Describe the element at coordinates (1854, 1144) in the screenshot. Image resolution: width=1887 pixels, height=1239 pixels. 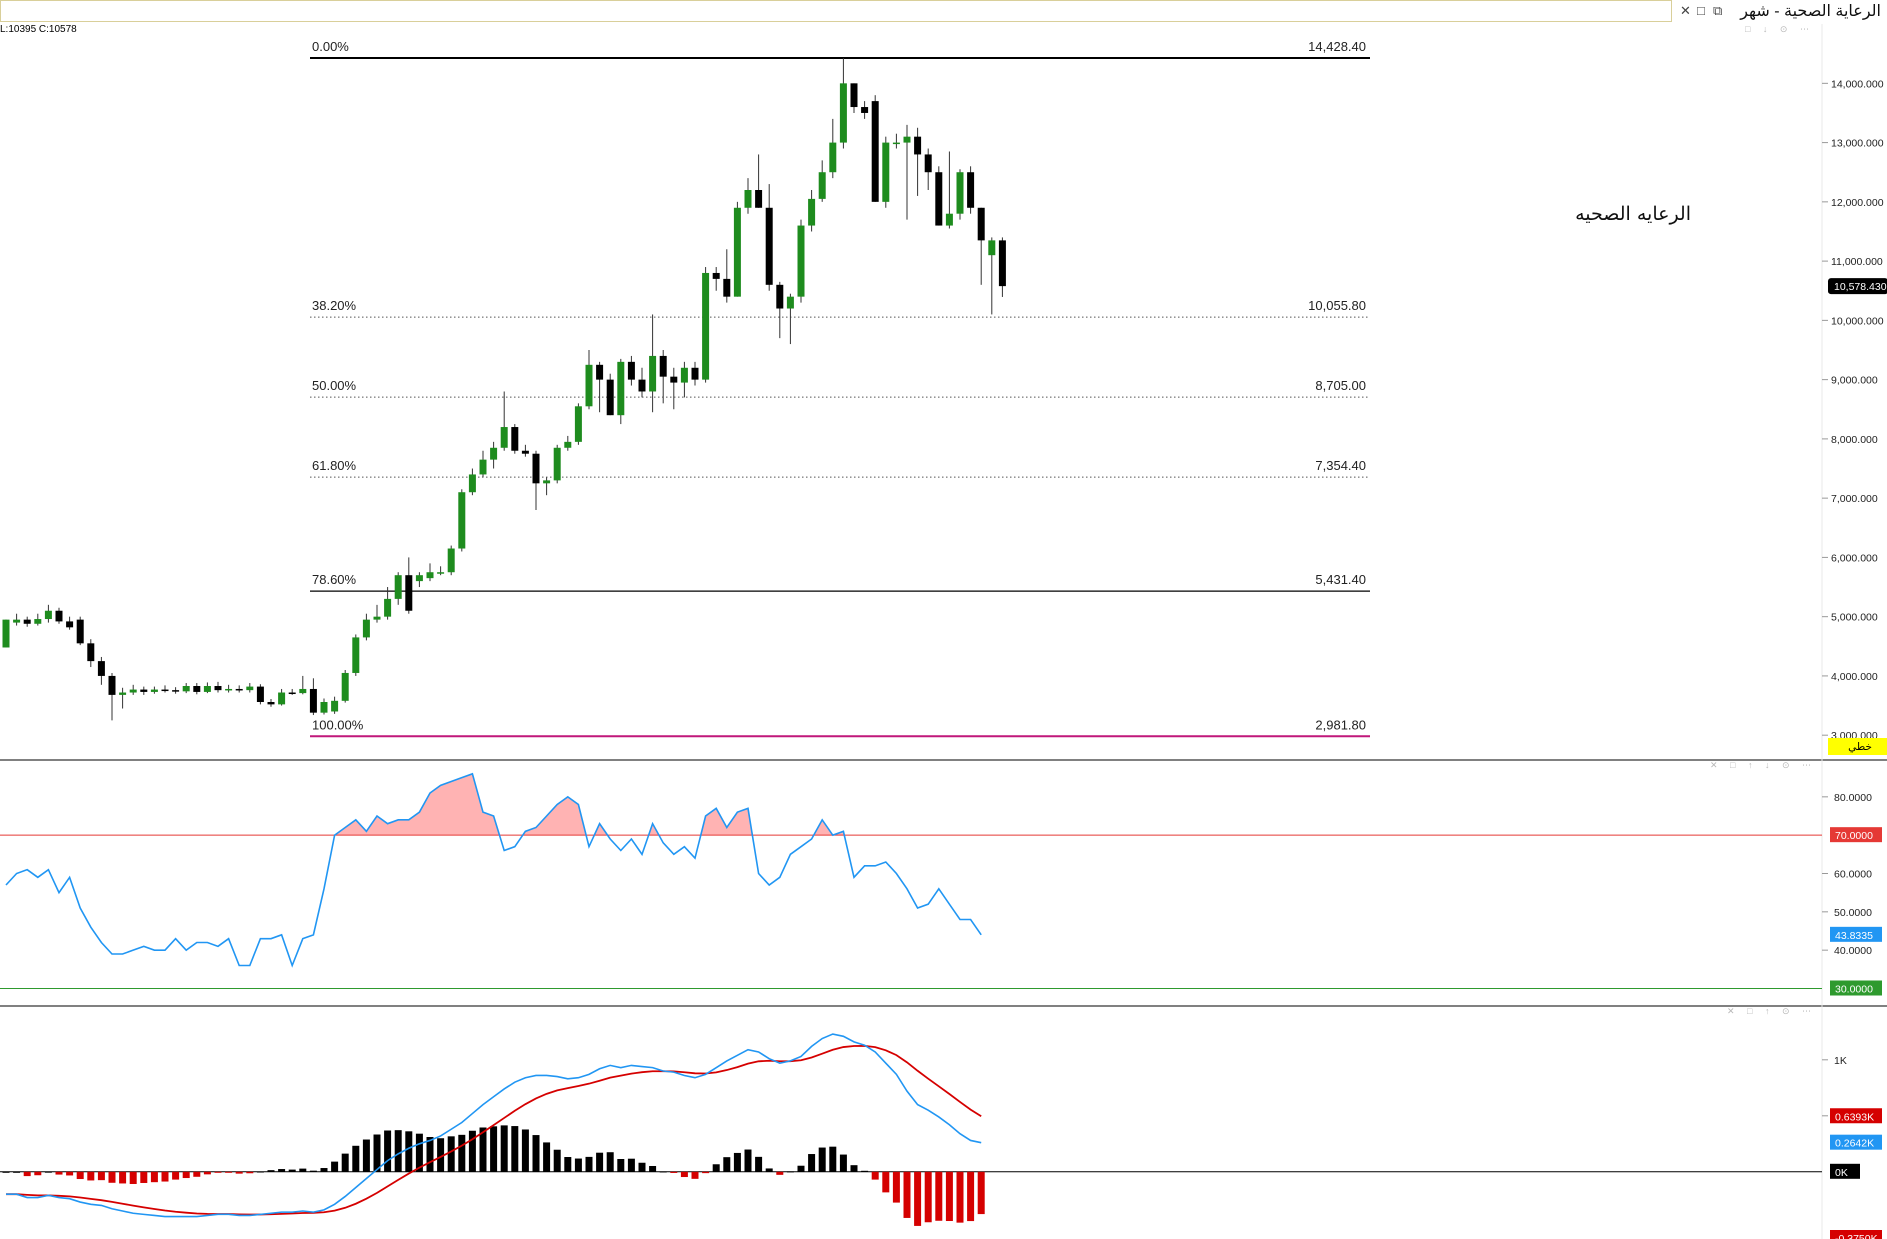
I see `macd-tag: 0.2642K` at that location.